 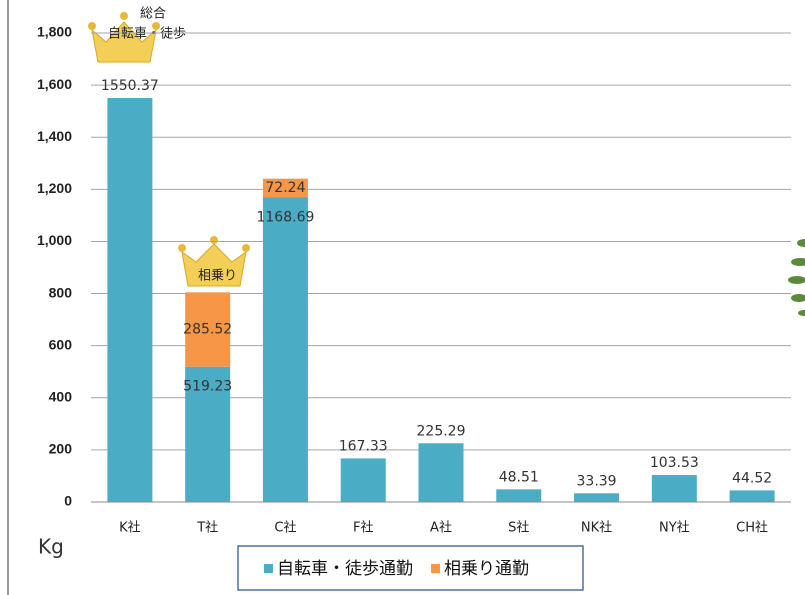 I want to click on value-label: 48.51, so click(x=519, y=477).